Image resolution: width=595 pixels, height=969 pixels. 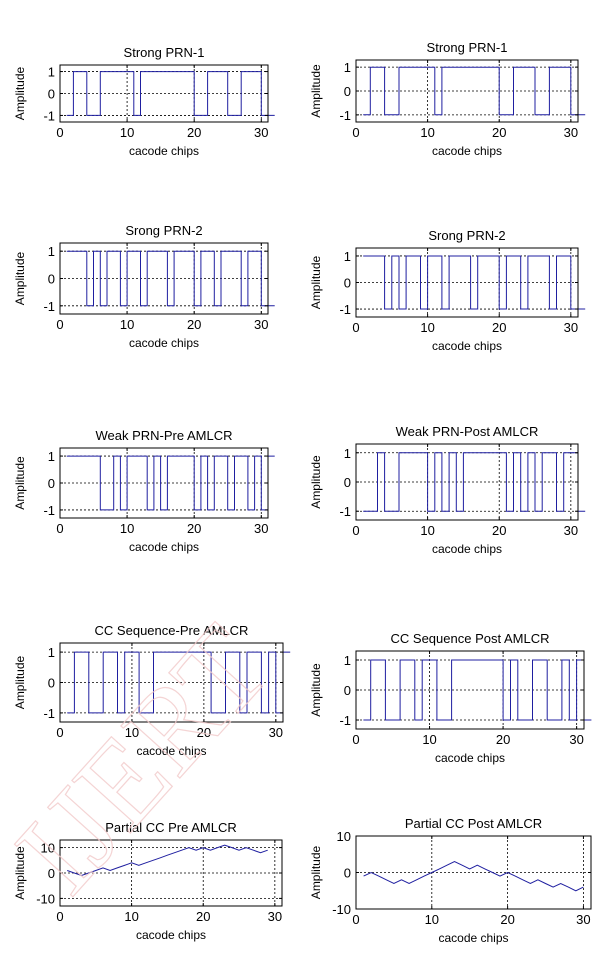 I want to click on chart-title: Weak PRN-Pre AMLCR, so click(x=163, y=435).